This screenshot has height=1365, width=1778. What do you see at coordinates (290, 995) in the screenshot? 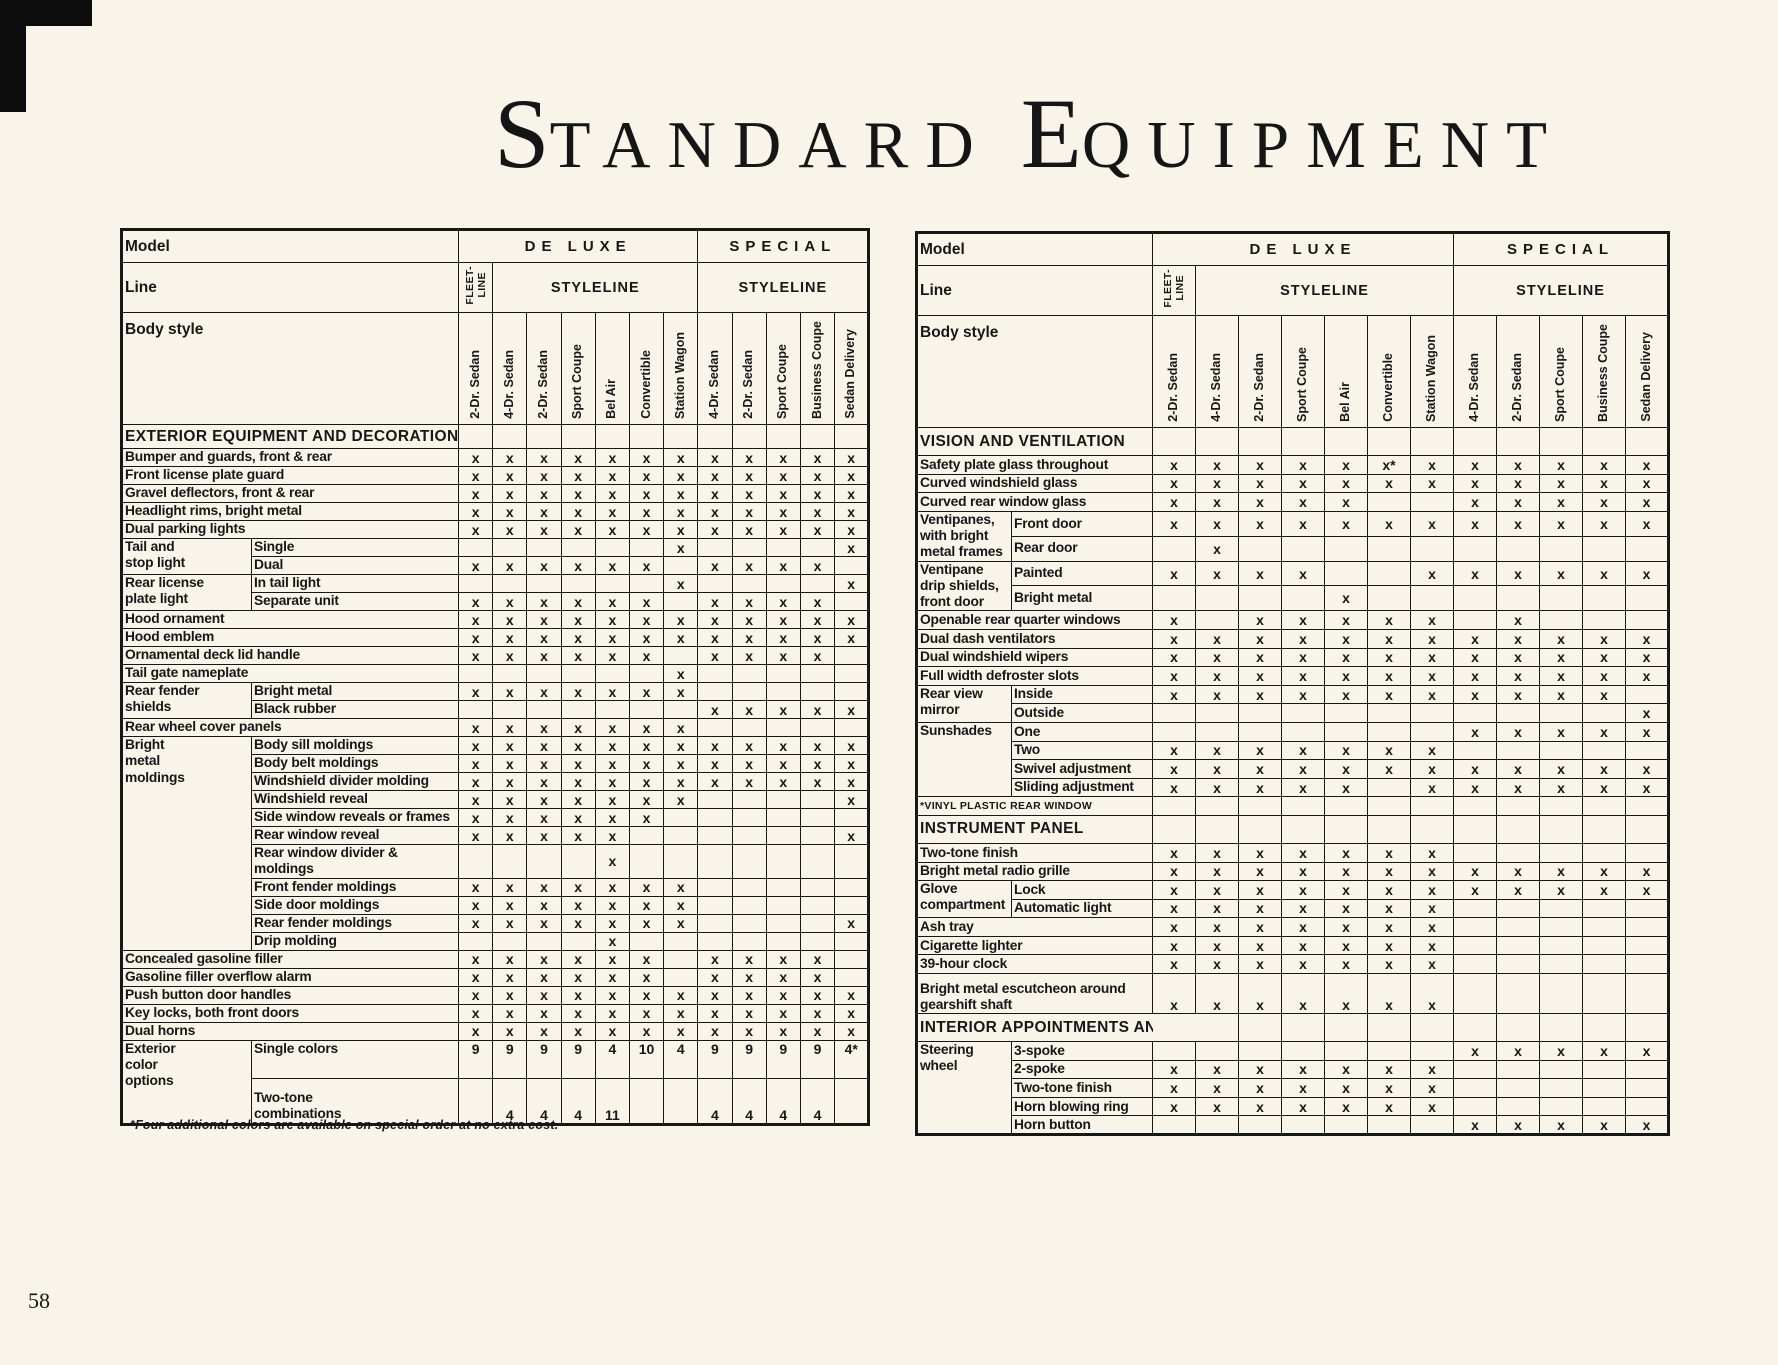
I see `row-label: Push button door handles` at bounding box center [290, 995].